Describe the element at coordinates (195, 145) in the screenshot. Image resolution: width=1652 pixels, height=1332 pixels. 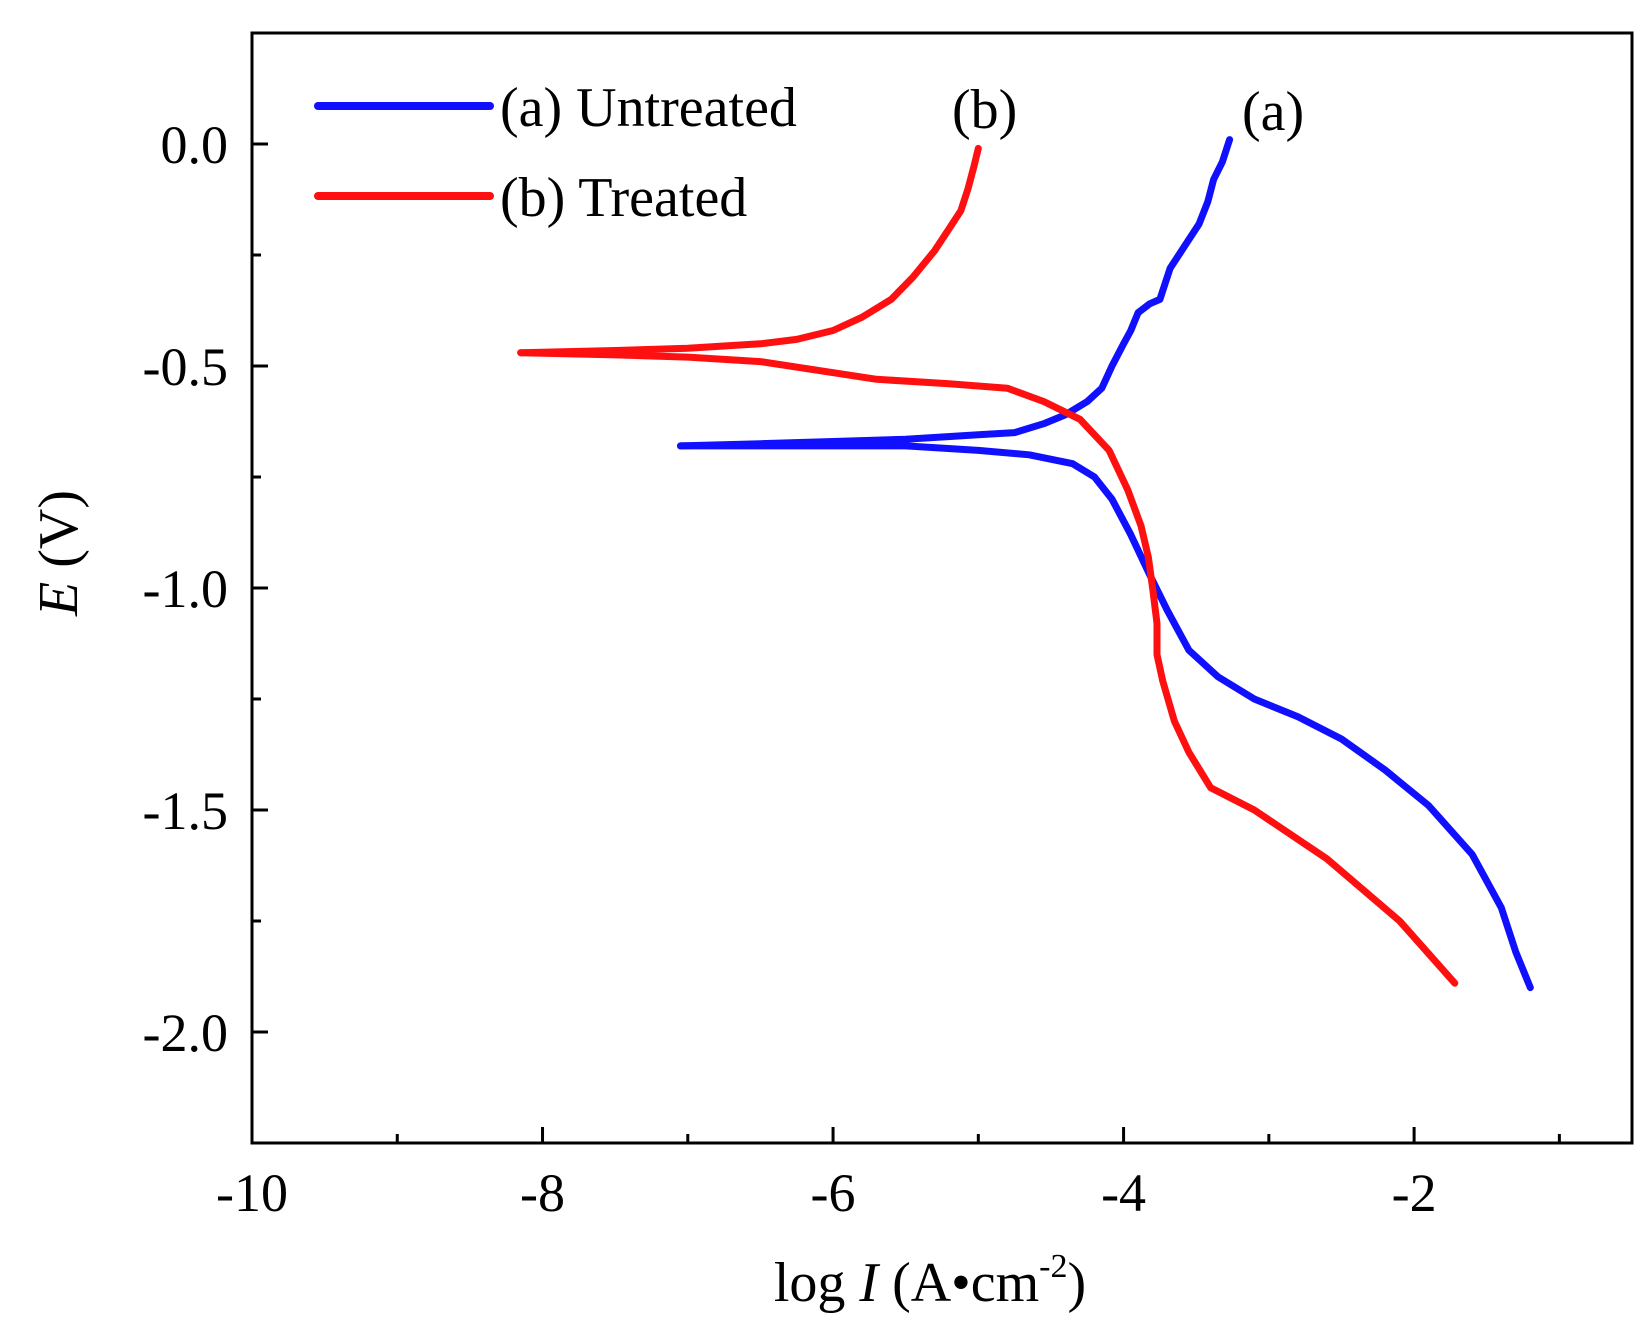
I see `y-tick-label: 0.0` at that location.